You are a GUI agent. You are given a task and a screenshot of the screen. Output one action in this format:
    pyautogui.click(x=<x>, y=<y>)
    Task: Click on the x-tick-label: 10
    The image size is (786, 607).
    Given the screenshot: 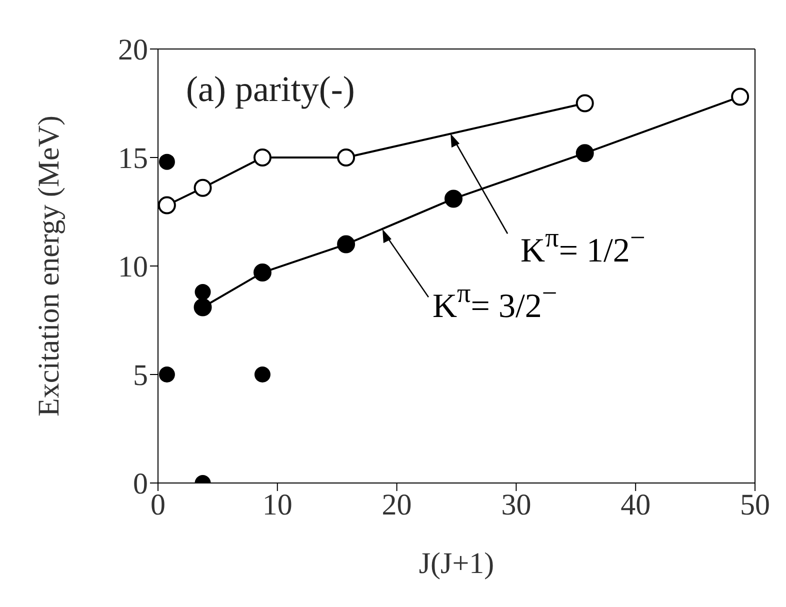 What is the action you would take?
    pyautogui.click(x=277, y=505)
    